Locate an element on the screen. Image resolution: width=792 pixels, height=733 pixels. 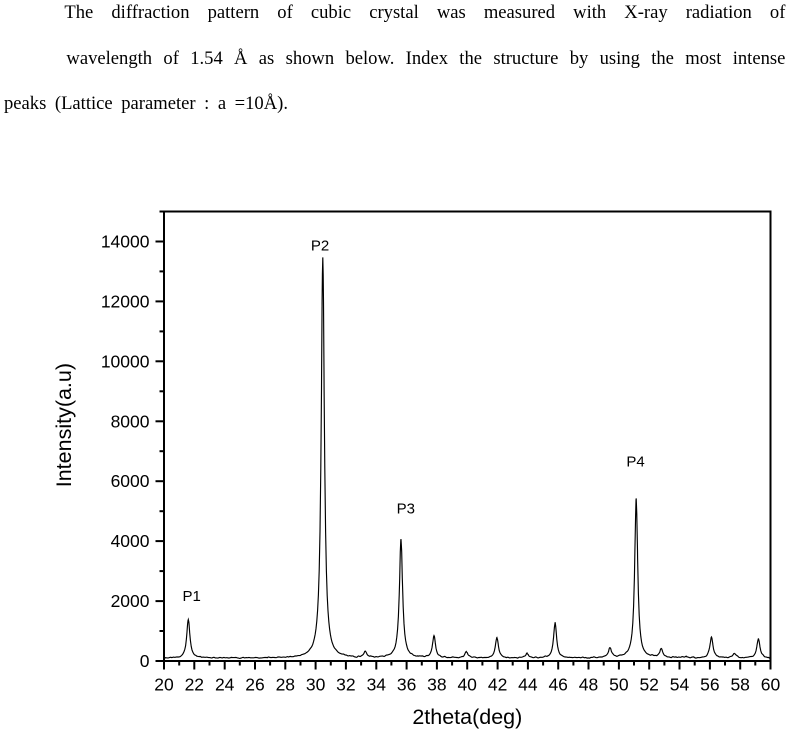
svg-text: P3 is located at coordinates (406, 509).